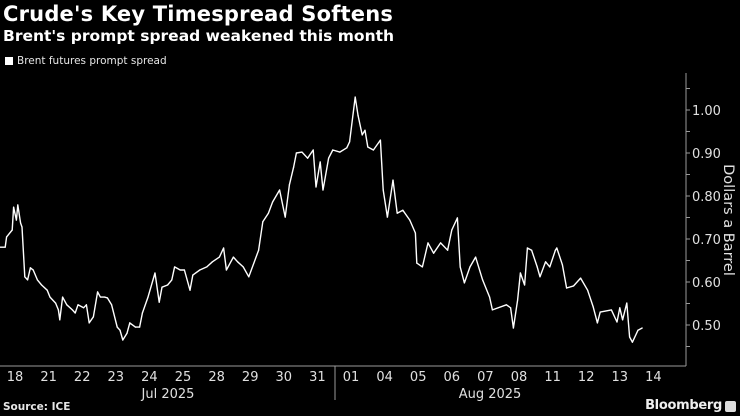 This screenshot has width=740, height=416. Describe the element at coordinates (683, 405) in the screenshot. I see `bloomberg-logo: Bloomberg` at that location.